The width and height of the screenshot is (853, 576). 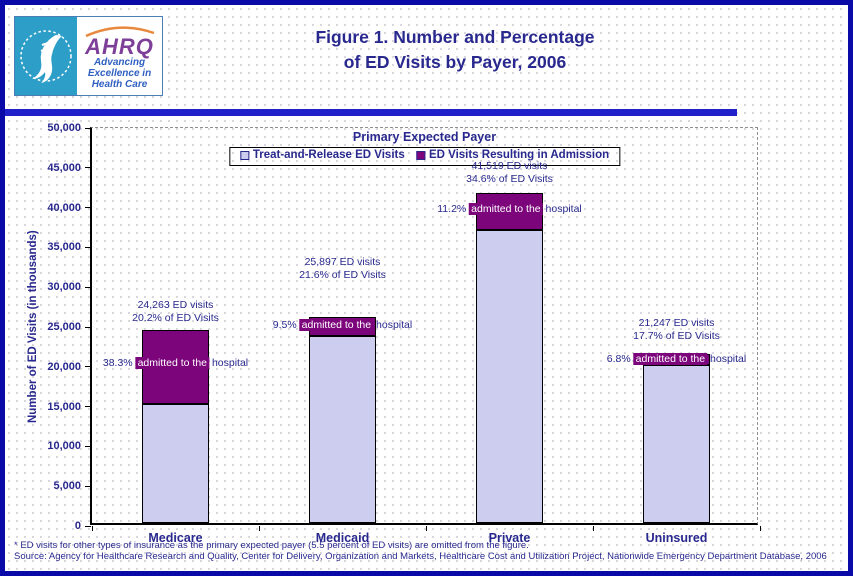 I want to click on y-tick-label: 50,000, so click(x=64, y=128).